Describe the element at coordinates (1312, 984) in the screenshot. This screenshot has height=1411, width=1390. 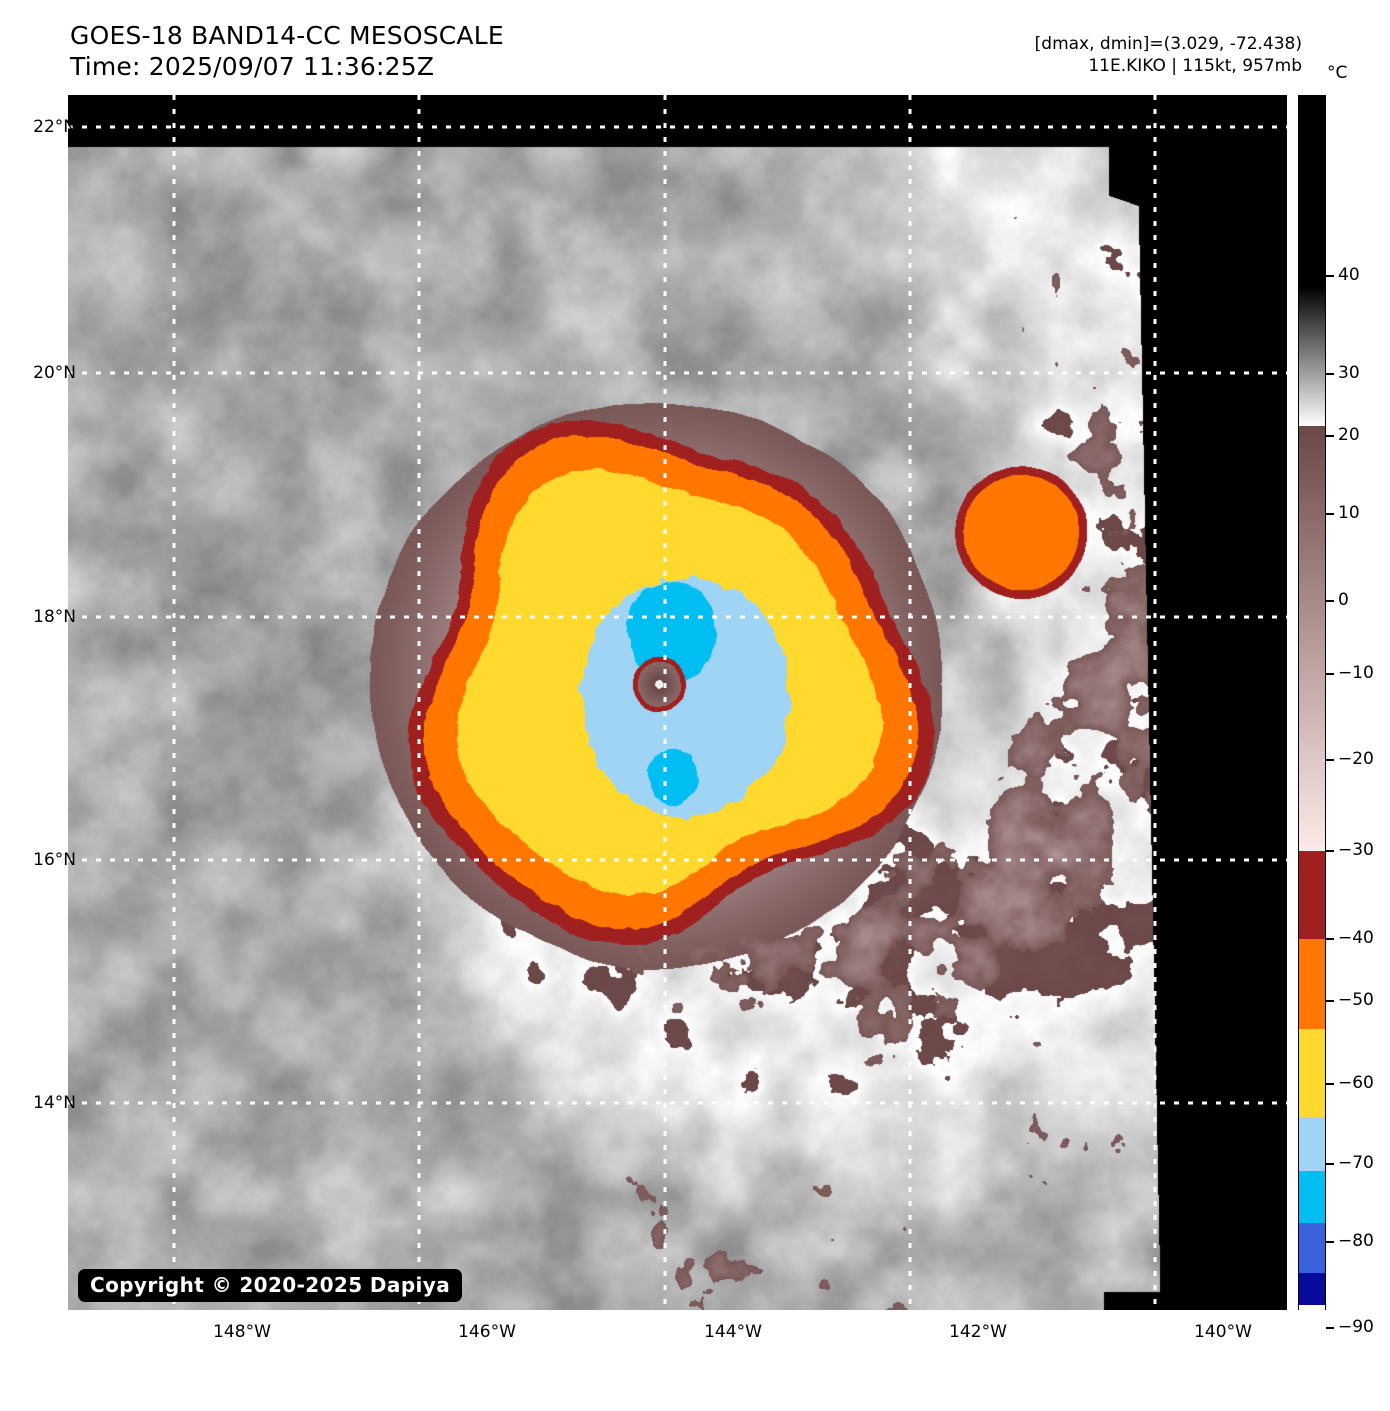
I see `colorbar-segment-orange` at that location.